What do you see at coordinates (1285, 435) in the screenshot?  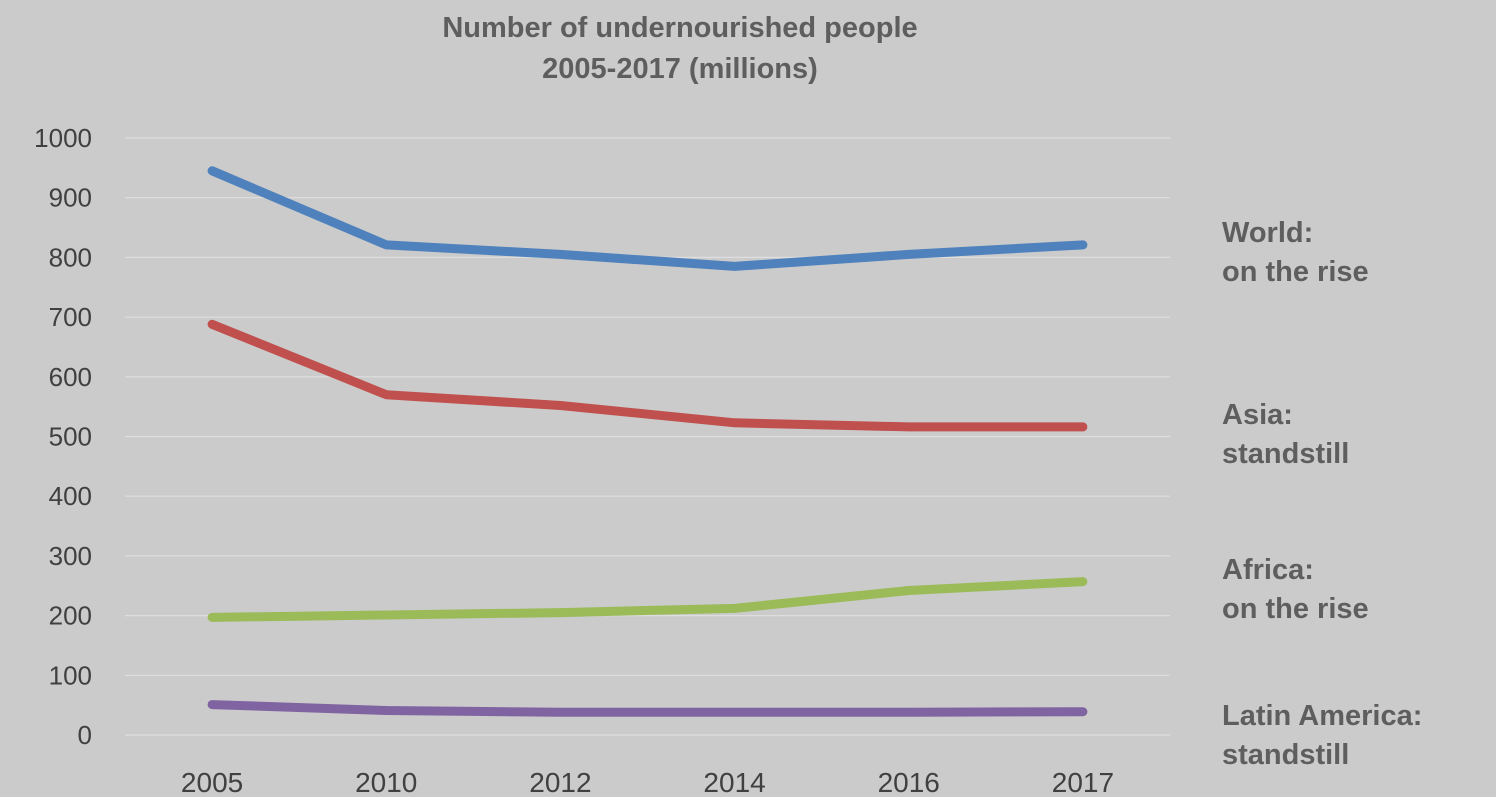 I see `annotation-asia: Asia: standstill` at bounding box center [1285, 435].